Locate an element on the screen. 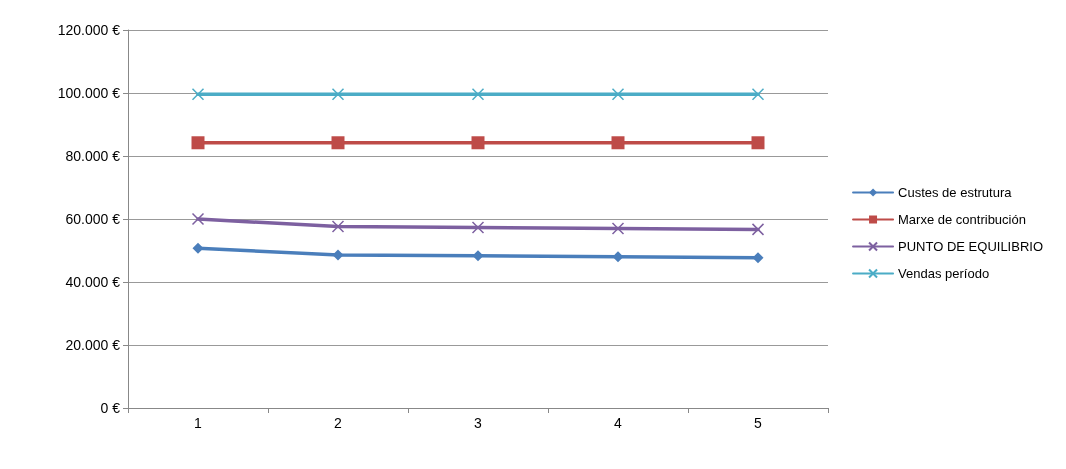 The image size is (1066, 469). x-tick-label: 4 is located at coordinates (618, 423).